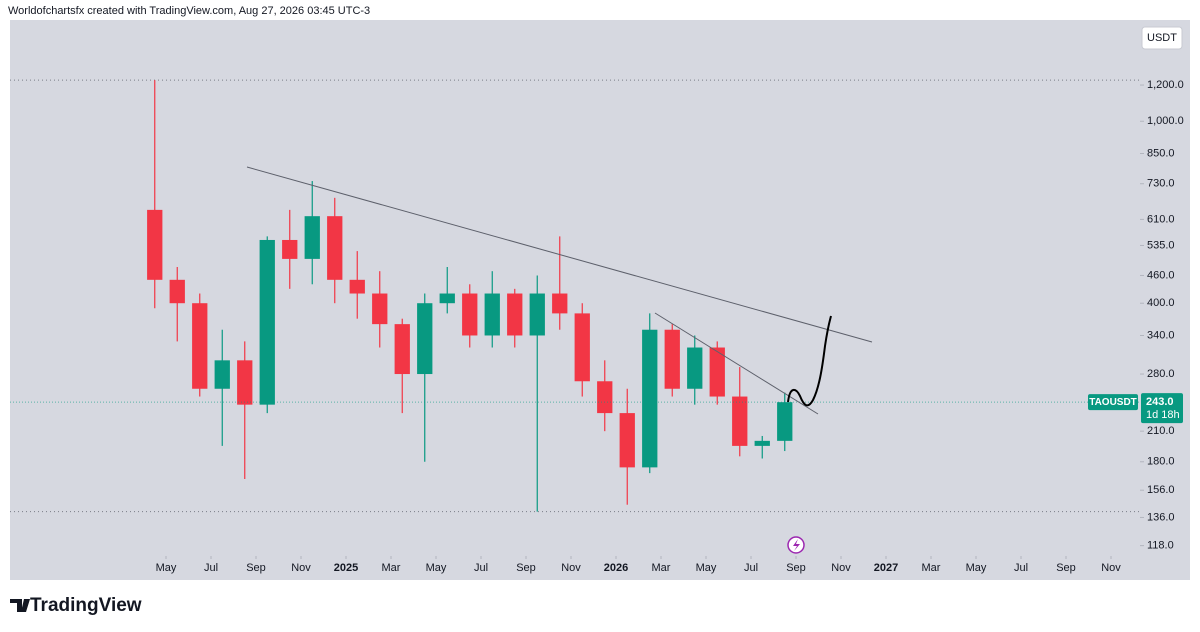 The height and width of the screenshot is (632, 1200). Describe the element at coordinates (20, 605) in the screenshot. I see `logo-mark` at that location.